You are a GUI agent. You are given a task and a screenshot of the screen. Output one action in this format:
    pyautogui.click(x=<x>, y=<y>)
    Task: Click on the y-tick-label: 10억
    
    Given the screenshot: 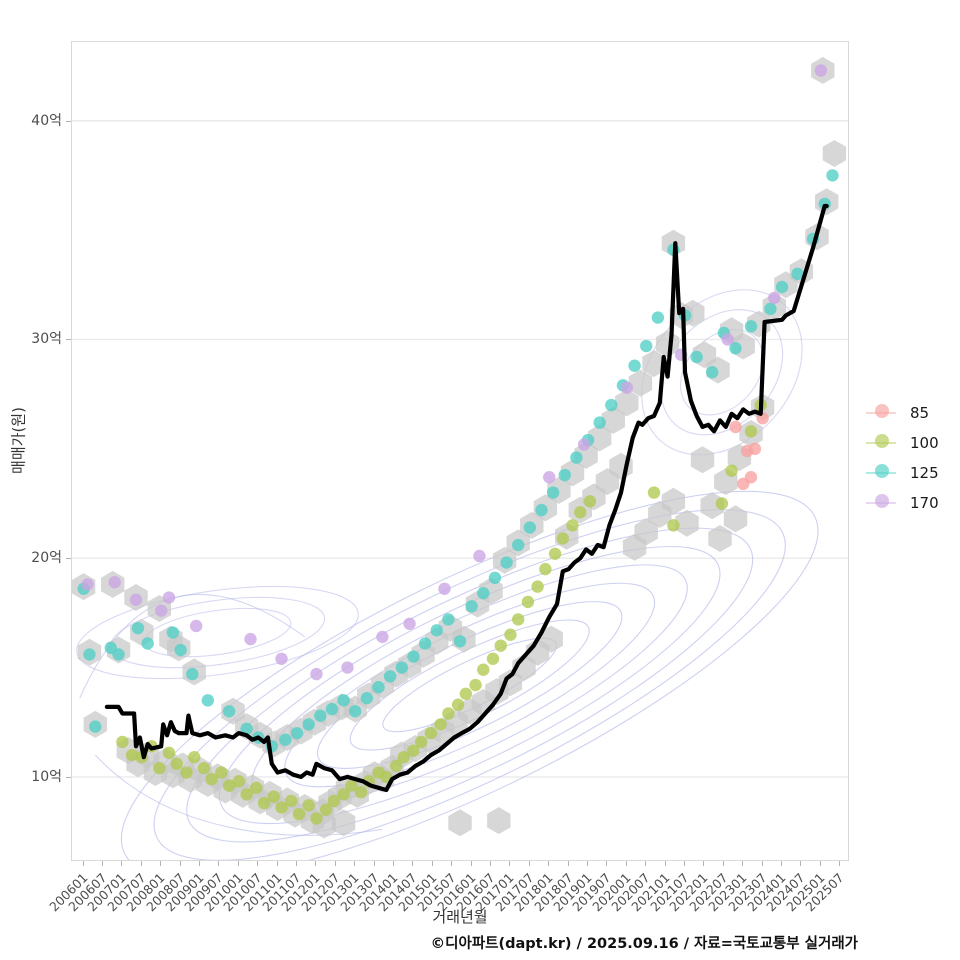 What is the action you would take?
    pyautogui.click(x=46, y=776)
    